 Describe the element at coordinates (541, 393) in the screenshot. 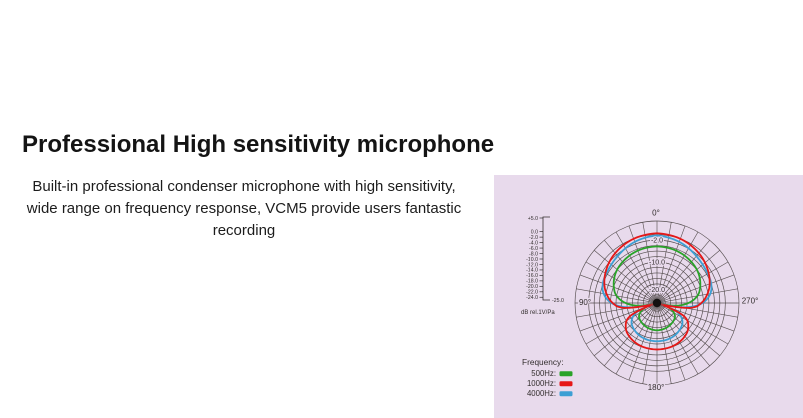

I see `legend-item-label: 4000Hz:` at that location.